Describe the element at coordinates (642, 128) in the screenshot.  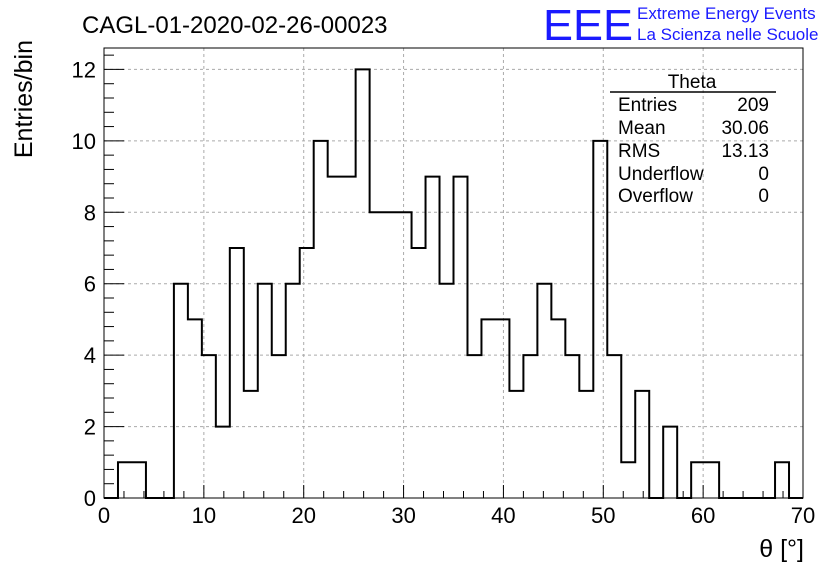
I see `stats-label-mean: Mean` at that location.